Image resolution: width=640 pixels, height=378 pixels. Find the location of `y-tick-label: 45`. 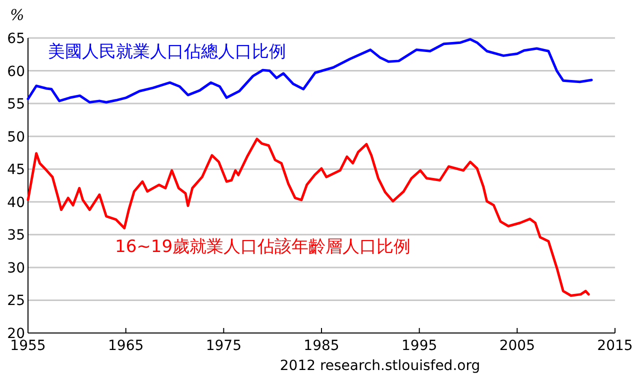

y-tick-label: 45 is located at coordinates (16, 170).